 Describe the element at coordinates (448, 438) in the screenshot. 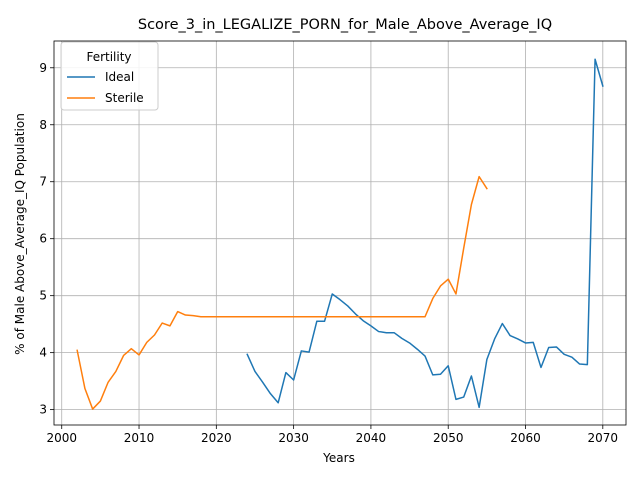

I see `x-tick-label: 2050` at that location.